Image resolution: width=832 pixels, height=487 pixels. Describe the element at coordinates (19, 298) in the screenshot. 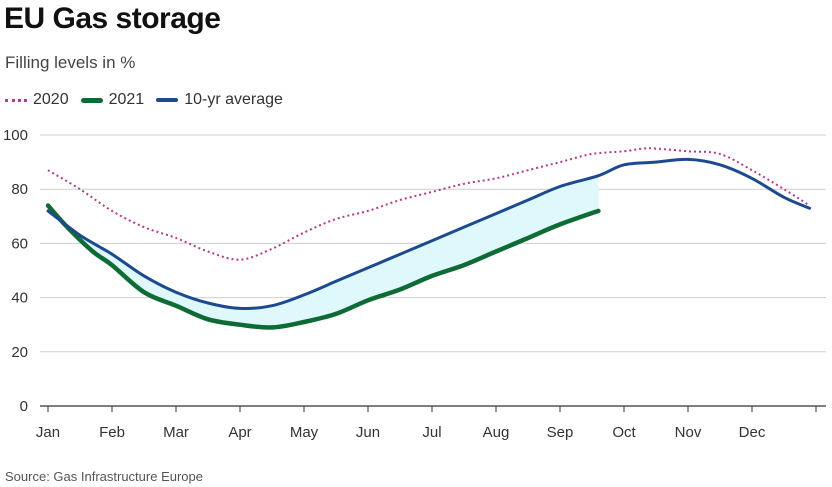

I see `y-tick-label-40: 40` at that location.